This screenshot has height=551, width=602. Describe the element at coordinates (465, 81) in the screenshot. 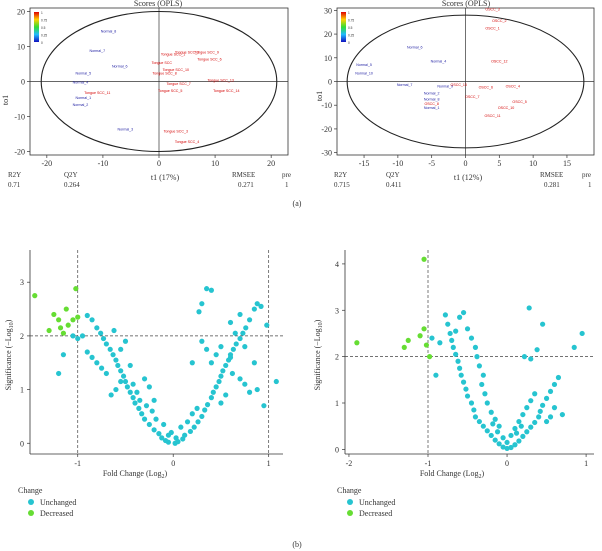

I see `opls2-hotelling-ellipse` at that location.